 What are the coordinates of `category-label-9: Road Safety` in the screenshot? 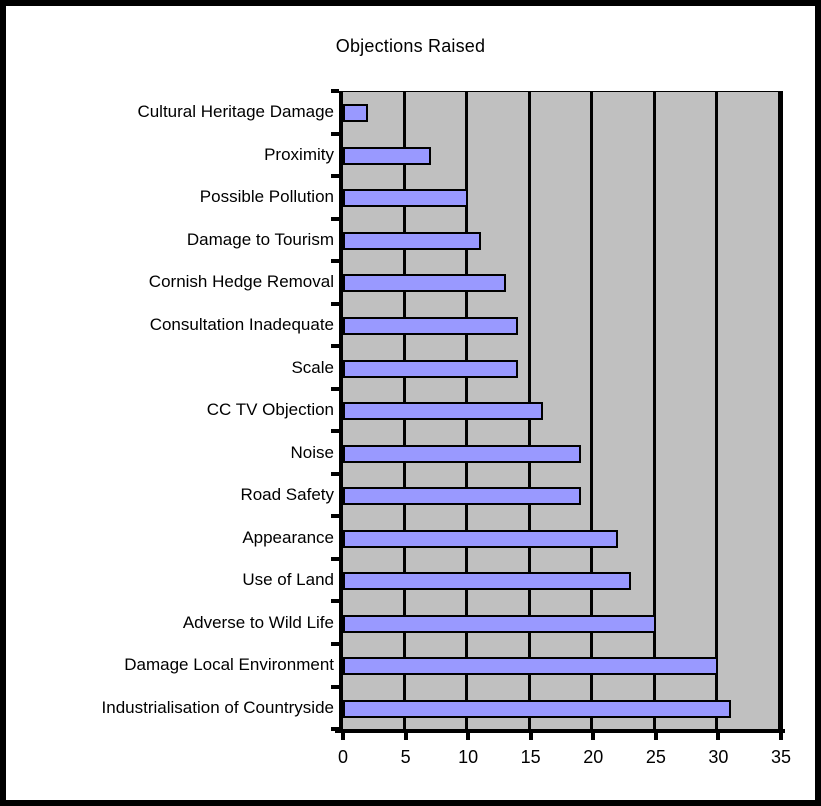 It's located at (287, 495).